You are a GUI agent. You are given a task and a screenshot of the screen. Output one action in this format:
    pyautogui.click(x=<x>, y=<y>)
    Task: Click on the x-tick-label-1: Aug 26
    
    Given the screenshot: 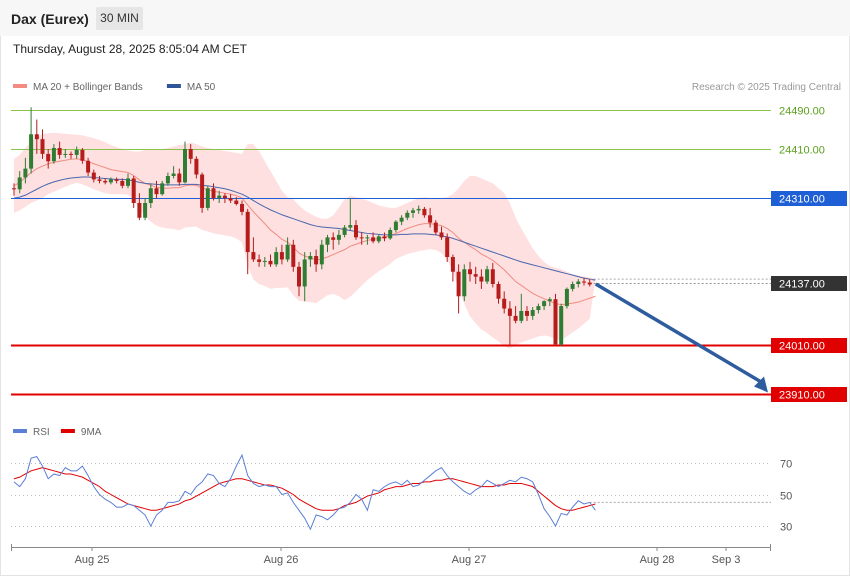 What is the action you would take?
    pyautogui.click(x=281, y=560)
    